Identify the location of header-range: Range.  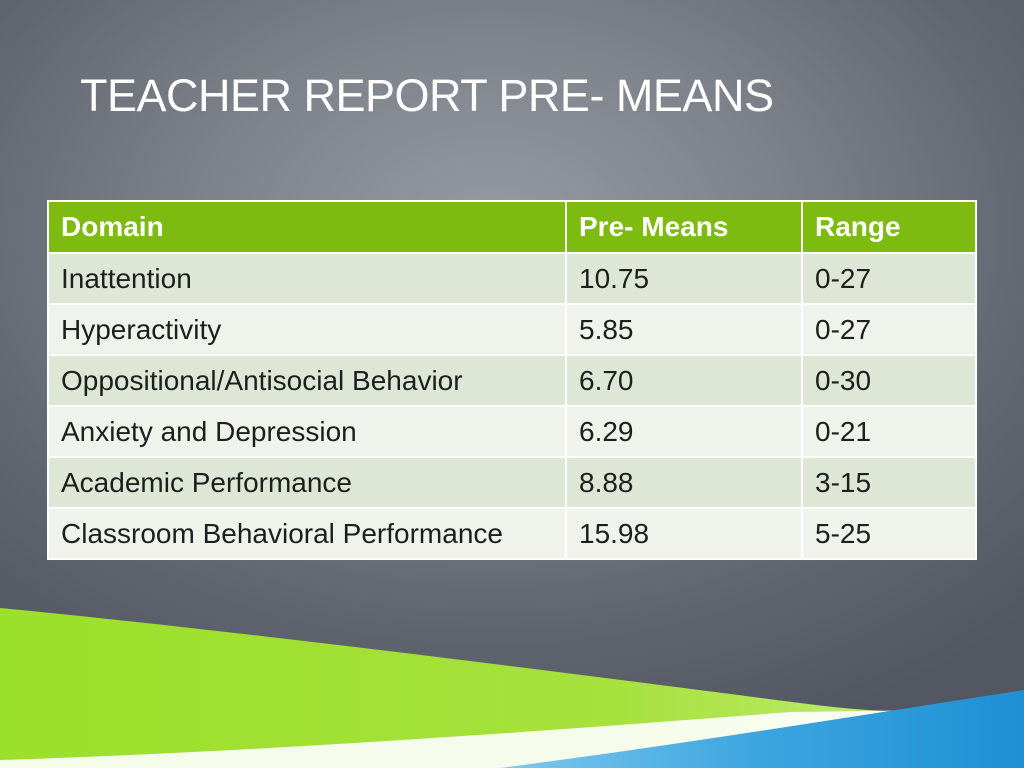
(889, 227).